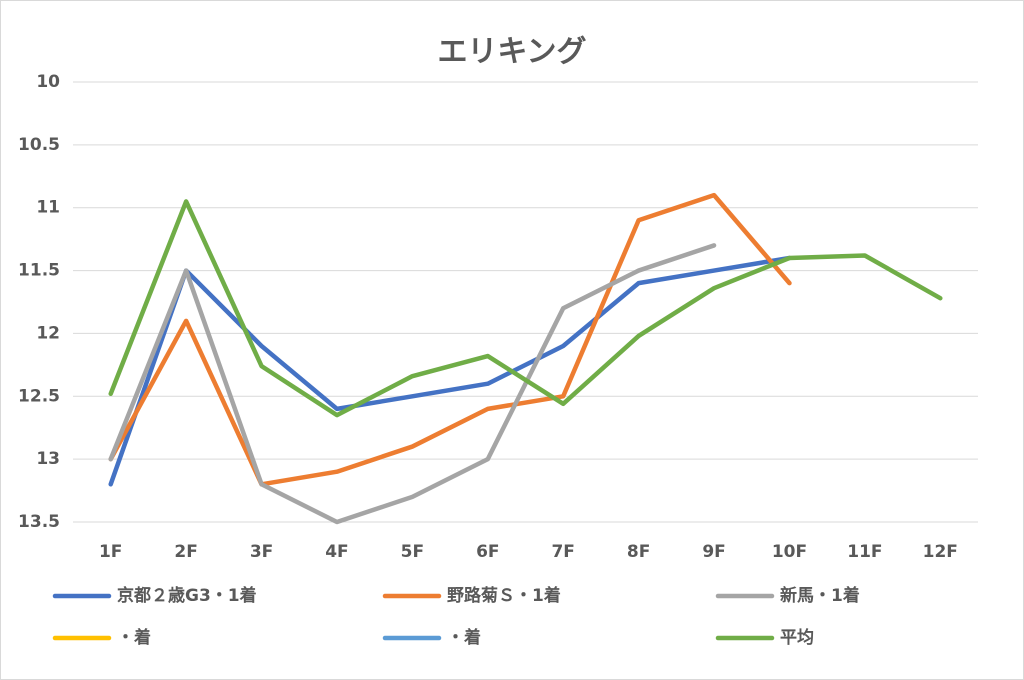  What do you see at coordinates (487, 552) in the screenshot?
I see `x-tick-label: 6F` at bounding box center [487, 552].